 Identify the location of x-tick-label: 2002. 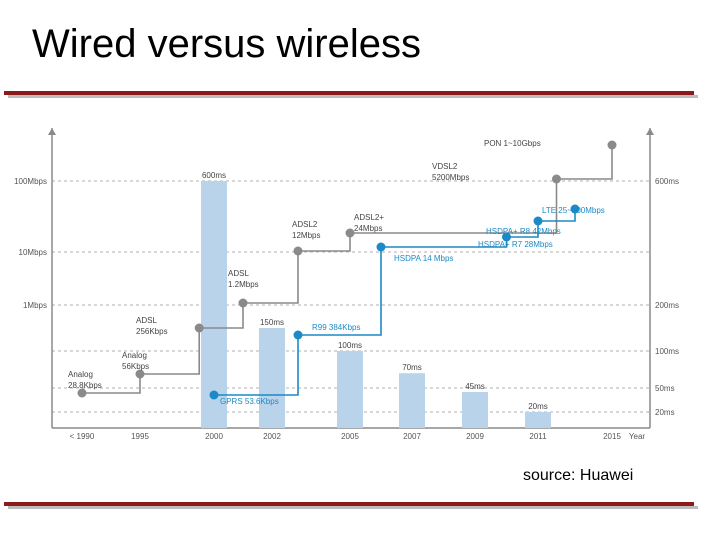
(272, 436).